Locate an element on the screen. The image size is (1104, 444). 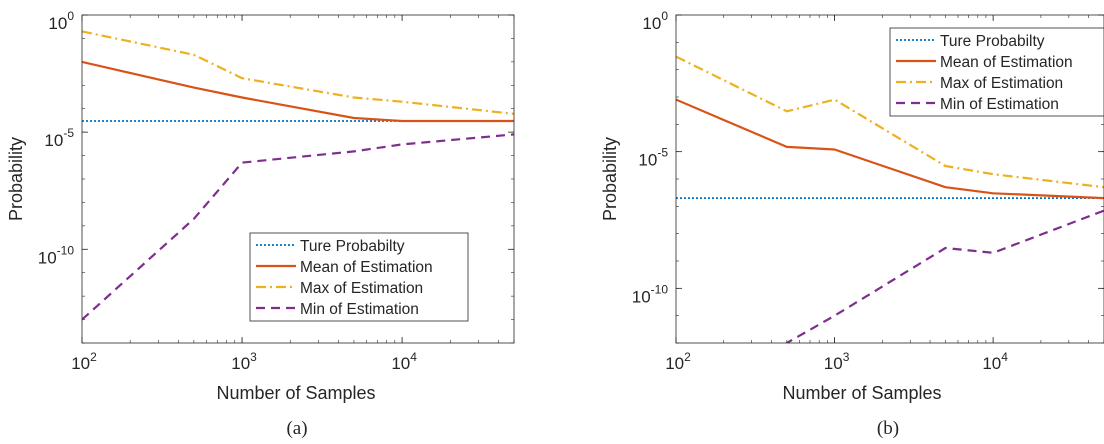
caption-a: (a) is located at coordinates (296, 428).